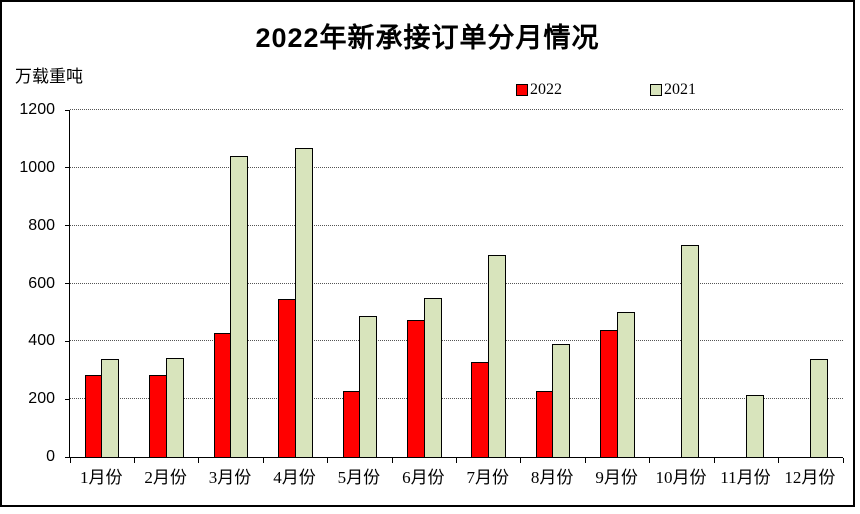 This screenshot has width=860, height=514. Describe the element at coordinates (416, 388) in the screenshot. I see `bar-2022-6月份` at that location.